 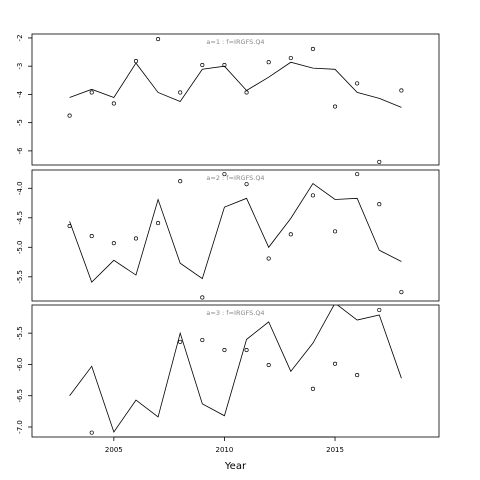 I want to click on y-tick-label: -5, so click(x=20, y=122).